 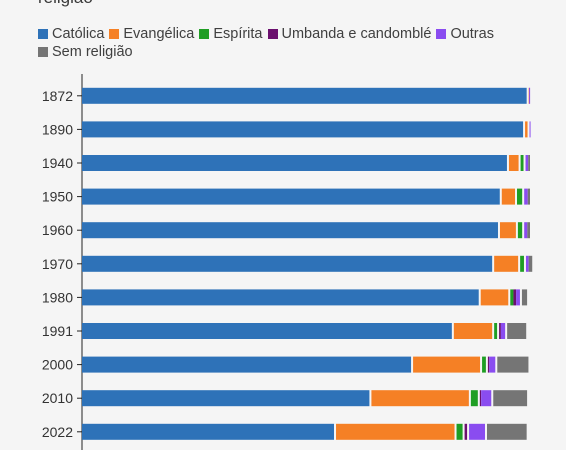 I want to click on y-tick-label: 2000, so click(x=57, y=365).